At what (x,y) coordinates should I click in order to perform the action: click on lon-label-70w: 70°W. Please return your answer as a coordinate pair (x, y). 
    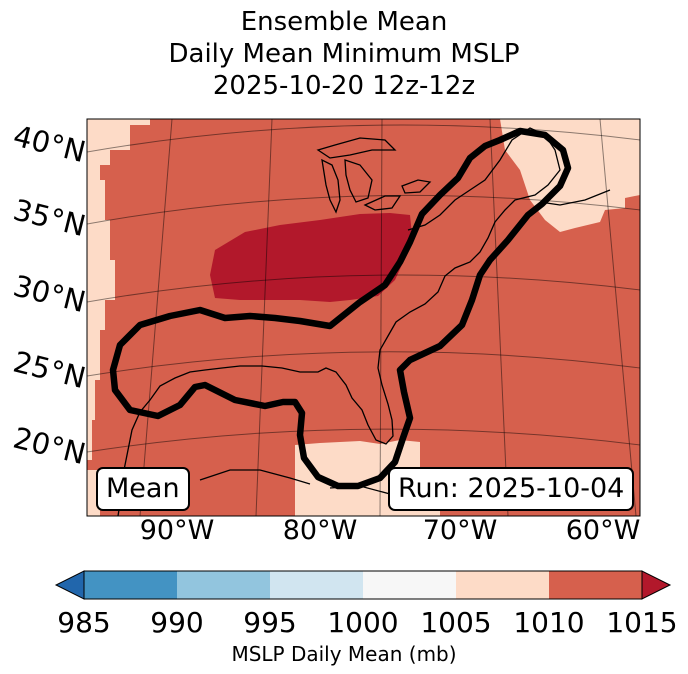
    Looking at the image, I should click on (460, 530).